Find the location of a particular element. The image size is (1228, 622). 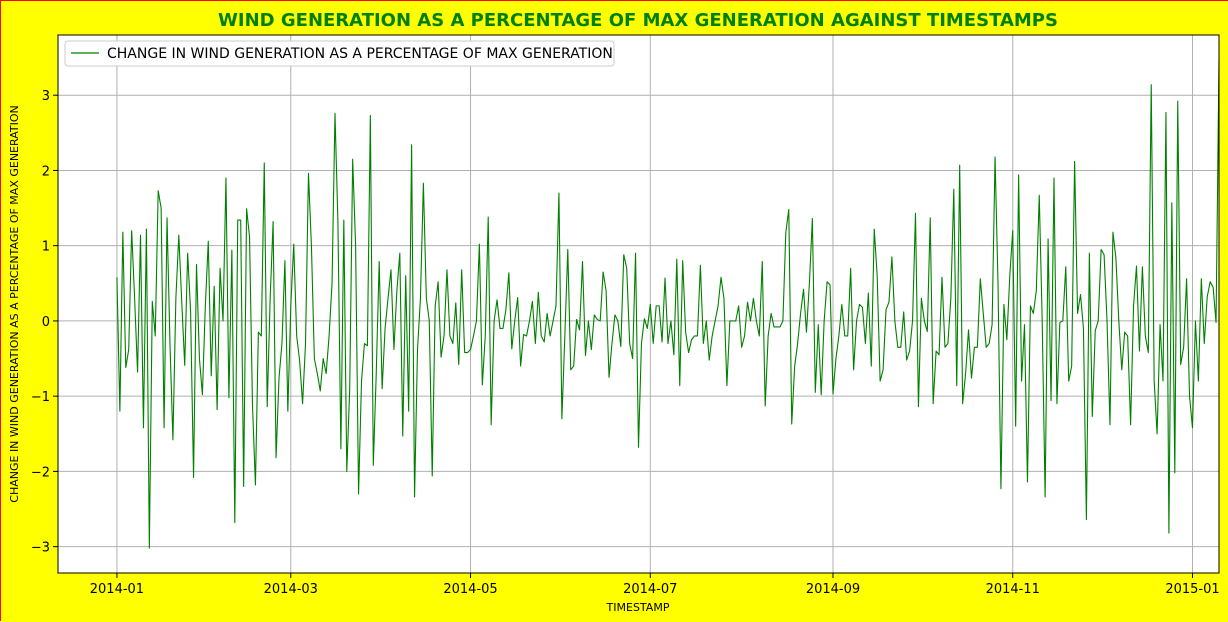

y-tick-label: −2 is located at coordinates (40, 472).